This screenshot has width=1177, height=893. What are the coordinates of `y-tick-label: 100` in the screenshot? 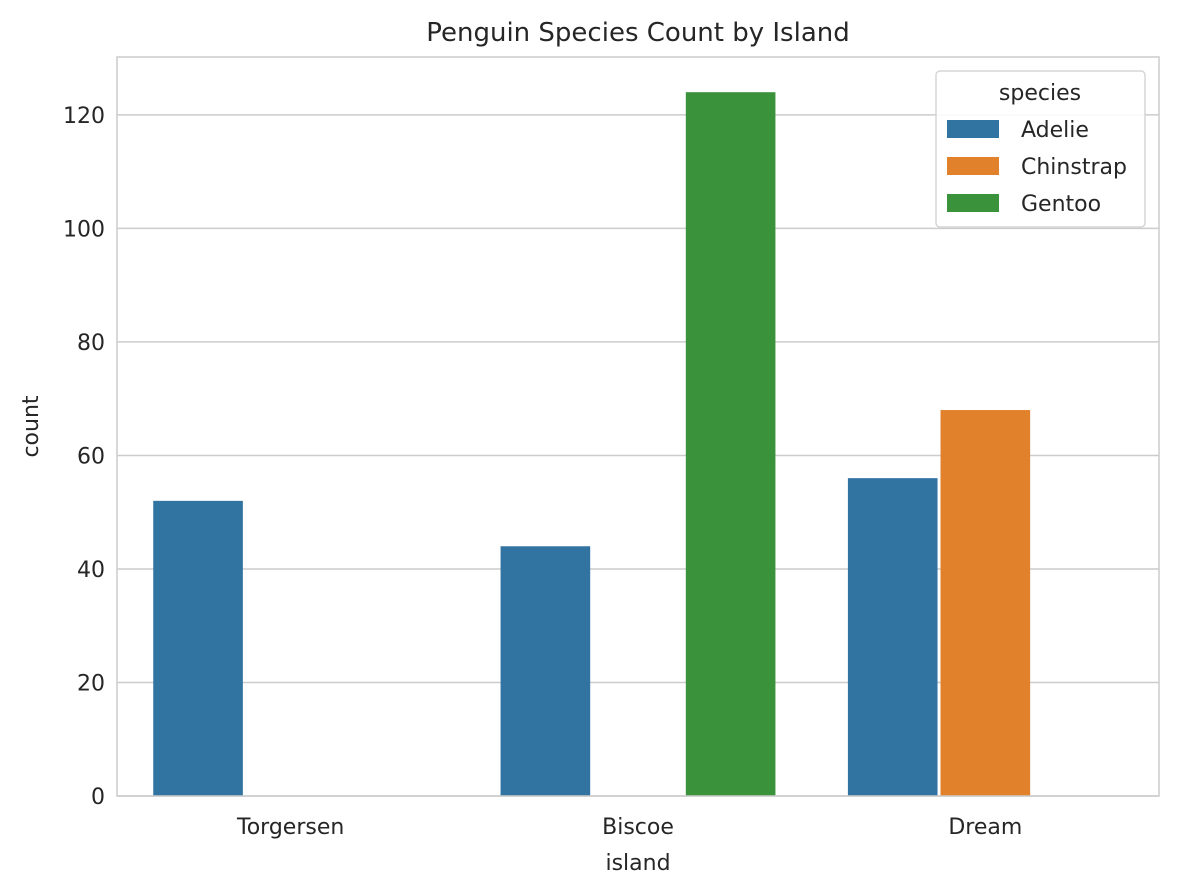 It's located at (84, 229).